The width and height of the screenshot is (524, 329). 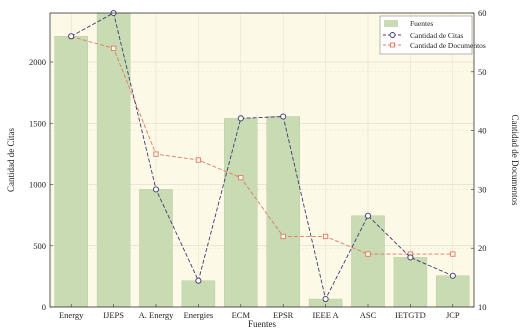 What do you see at coordinates (199, 315) in the screenshot?
I see `x-tick-label: Energies` at bounding box center [199, 315].